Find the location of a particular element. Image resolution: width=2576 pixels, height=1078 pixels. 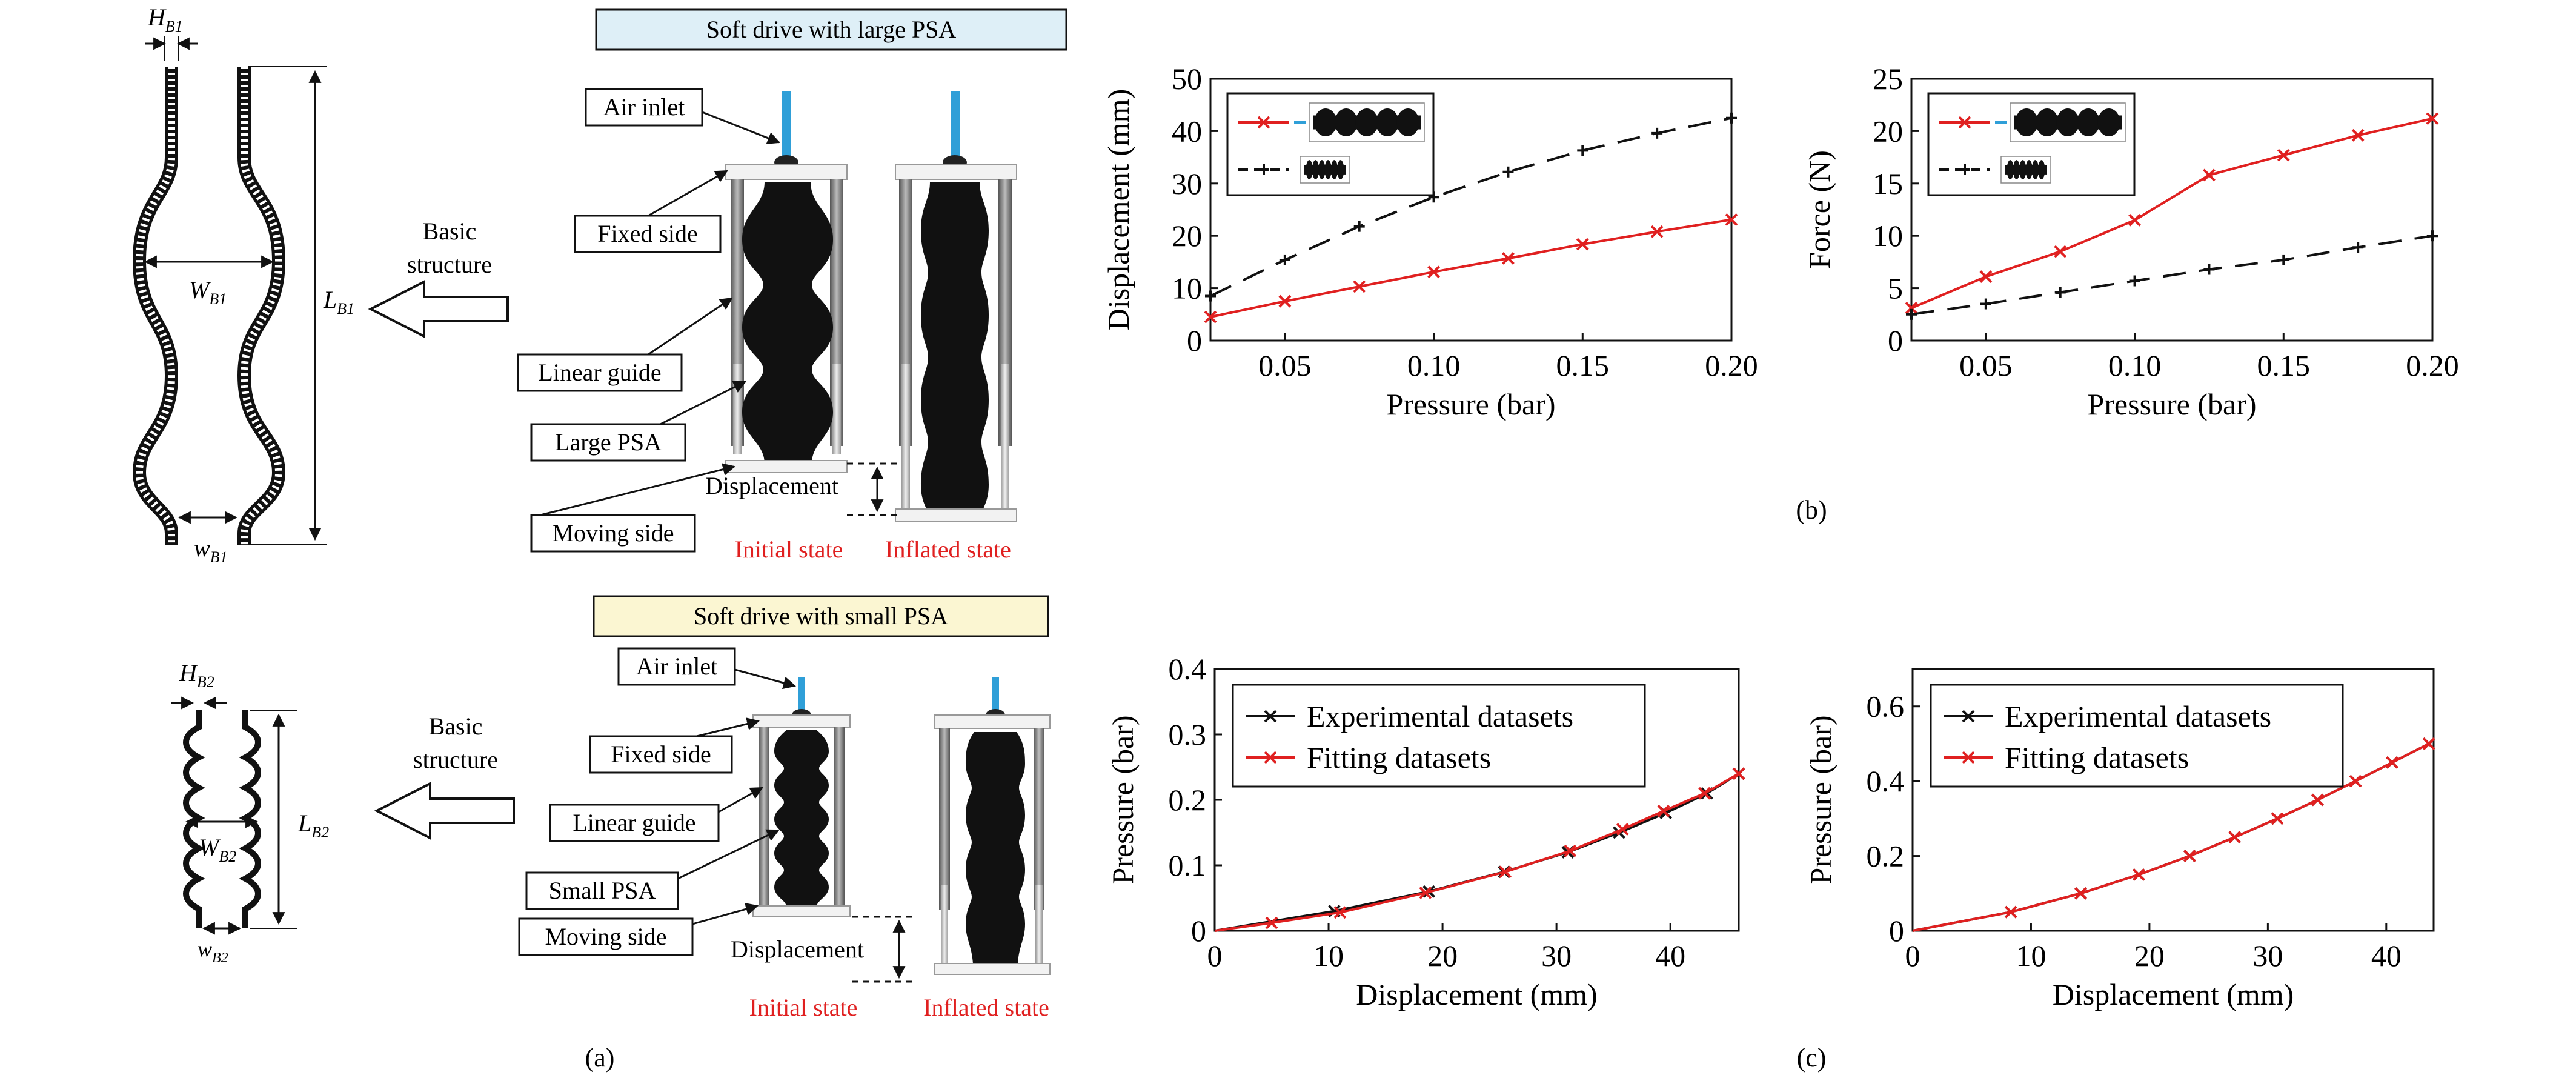

device-small-initial is located at coordinates (801, 797).